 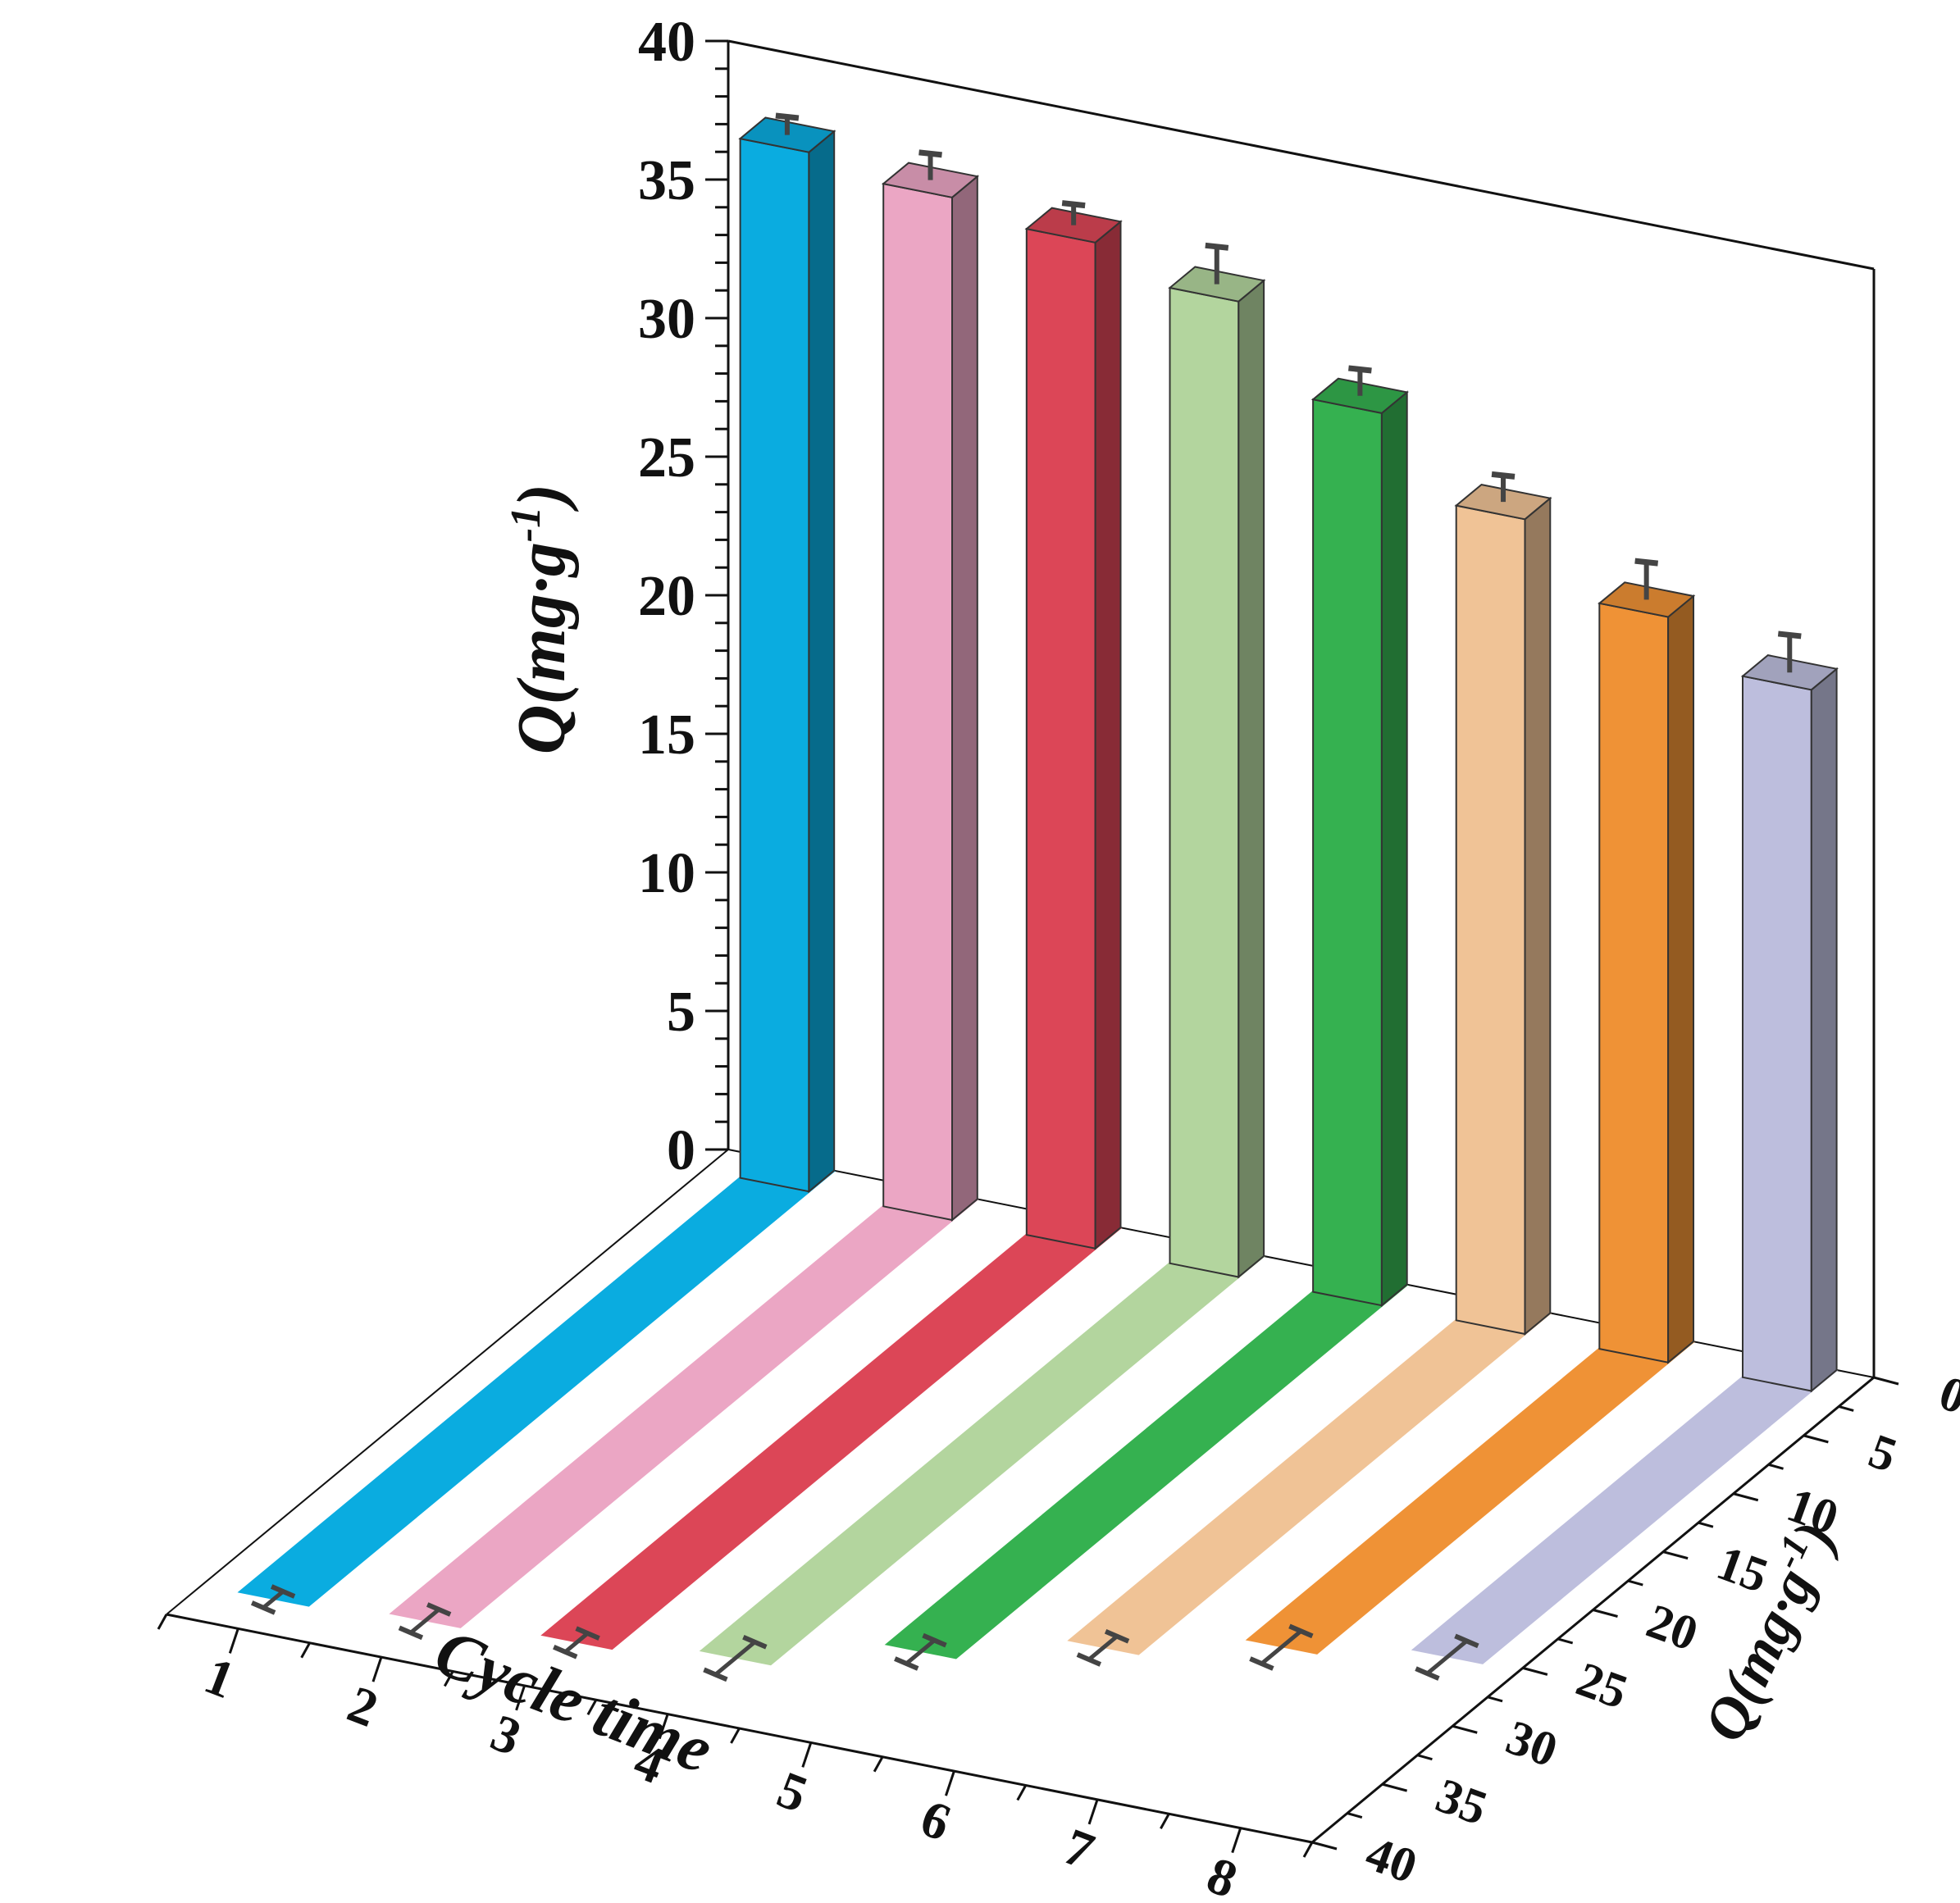 What do you see at coordinates (666, 457) in the screenshot?
I see `y-tick-label: 25` at bounding box center [666, 457].